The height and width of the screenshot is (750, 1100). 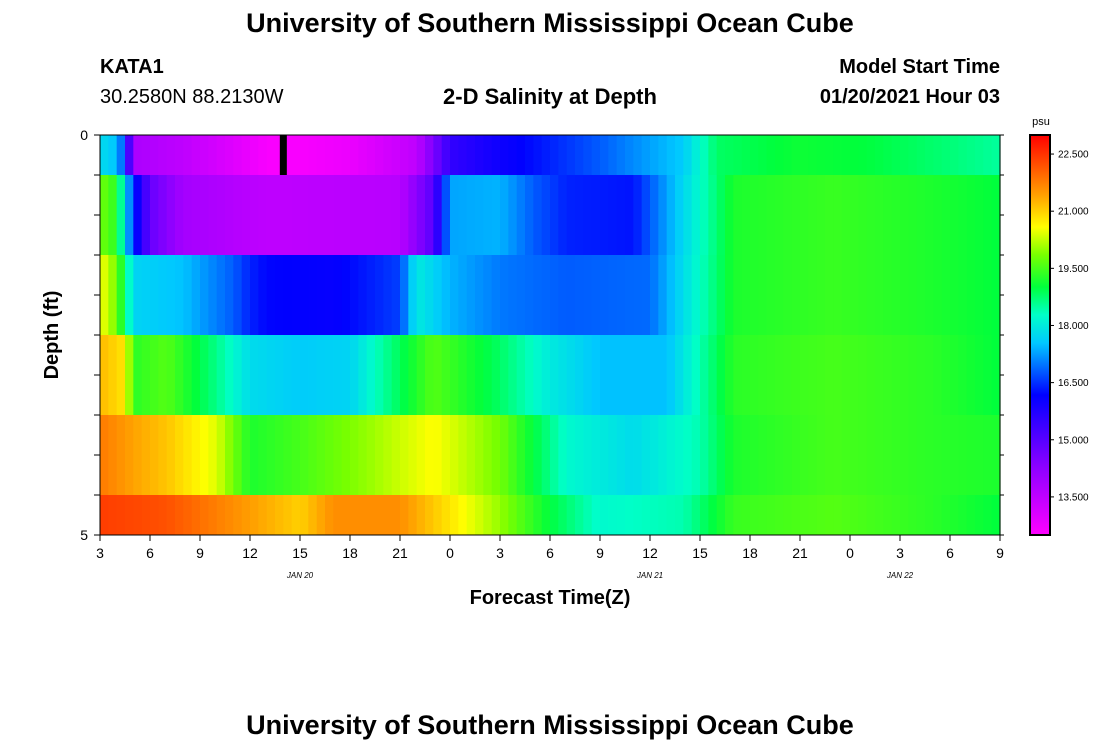 What do you see at coordinates (919, 67) in the screenshot?
I see `model-start-label: Model Start Time` at bounding box center [919, 67].